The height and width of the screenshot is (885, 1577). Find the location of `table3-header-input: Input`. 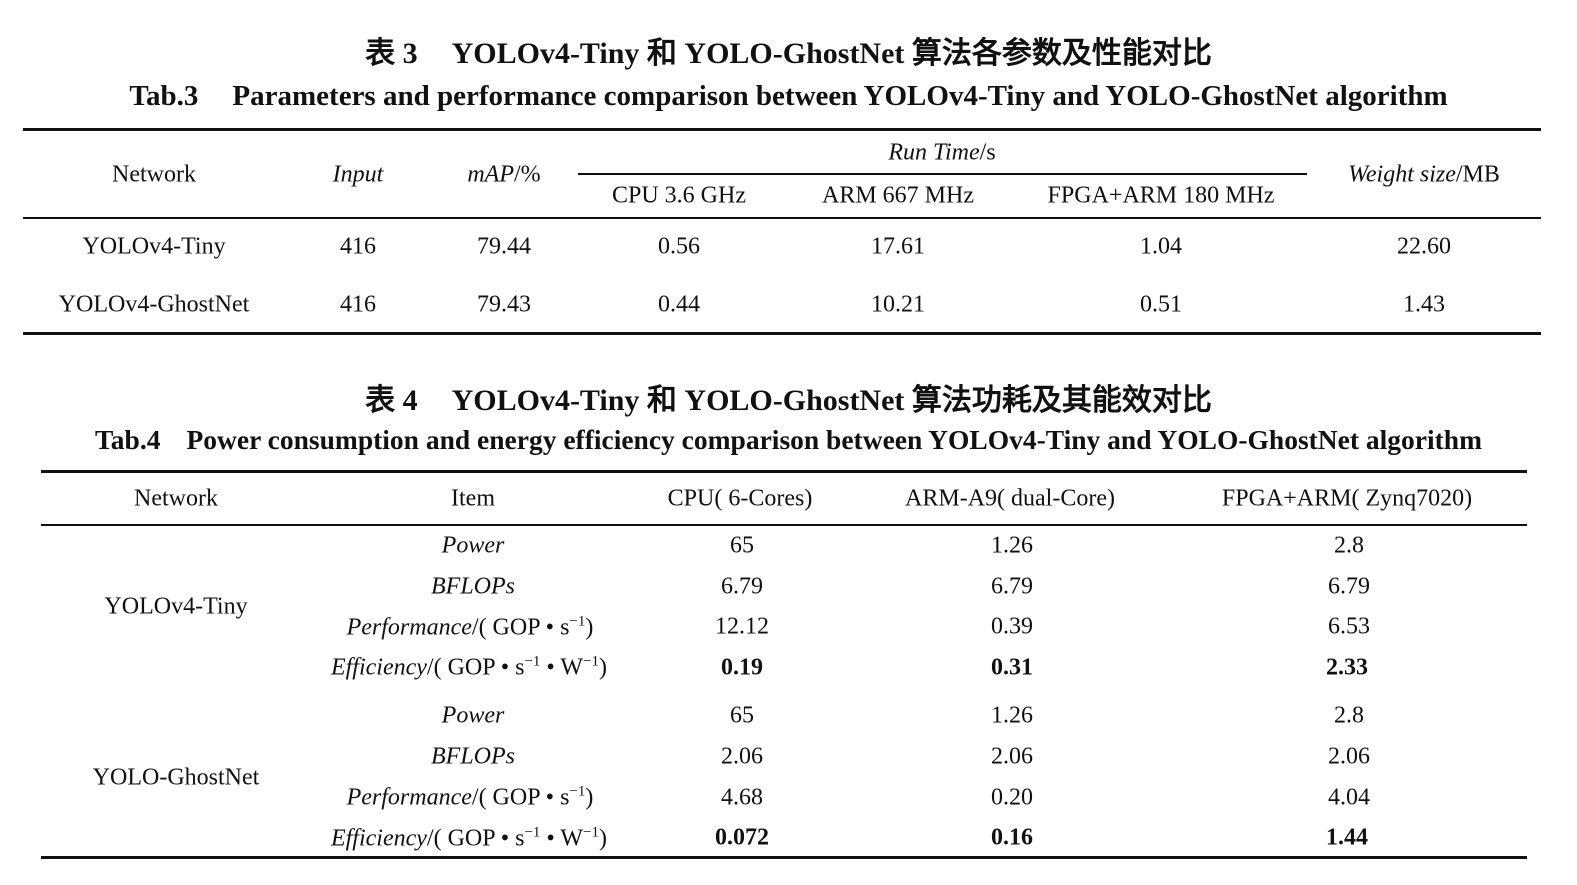

table3-header-input: Input is located at coordinates (358, 174).